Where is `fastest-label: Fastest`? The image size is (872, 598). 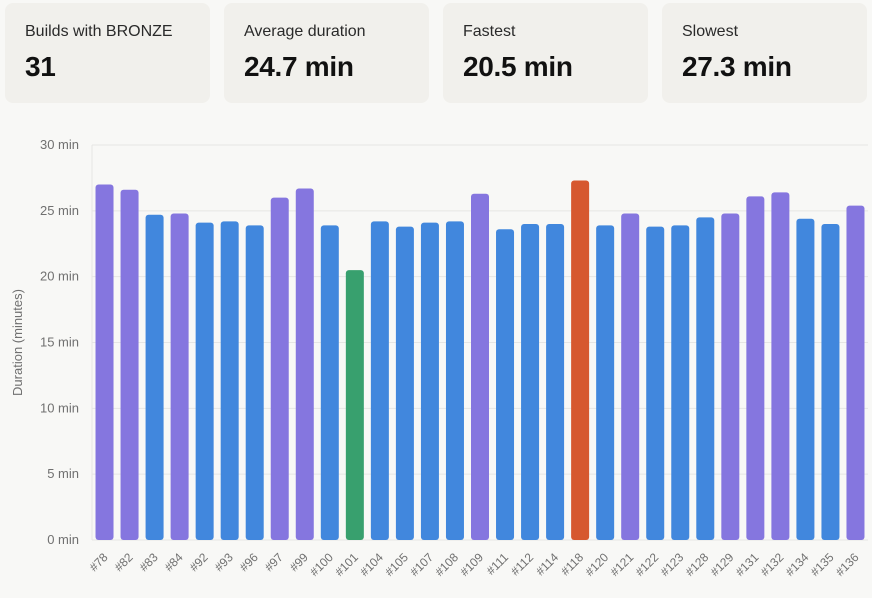
fastest-label: Fastest is located at coordinates (489, 31).